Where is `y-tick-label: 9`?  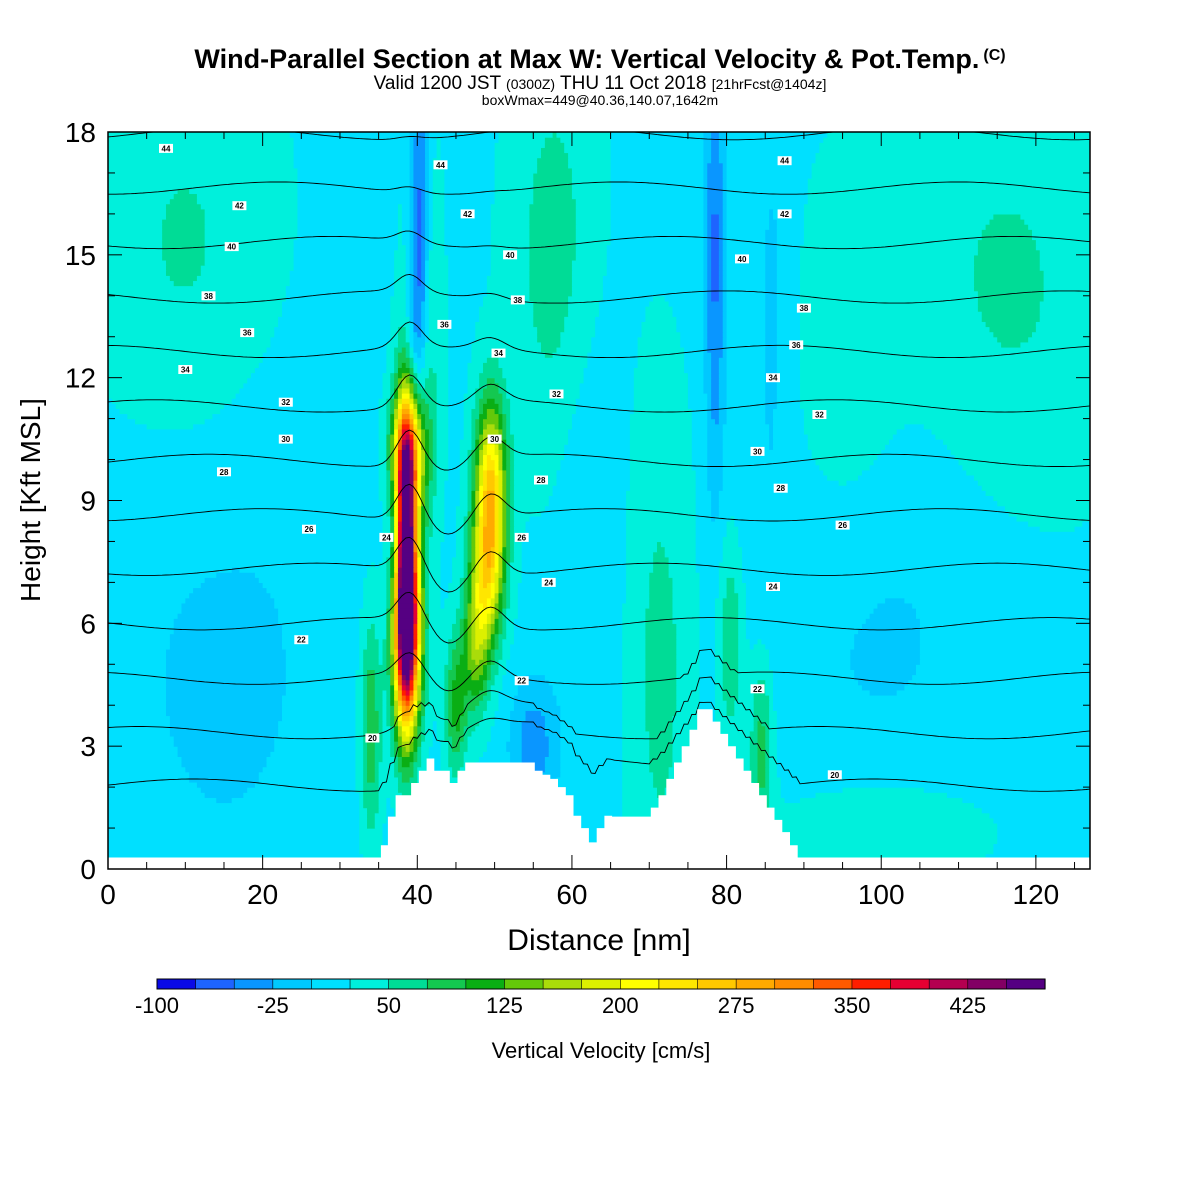 y-tick-label: 9 is located at coordinates (88, 501).